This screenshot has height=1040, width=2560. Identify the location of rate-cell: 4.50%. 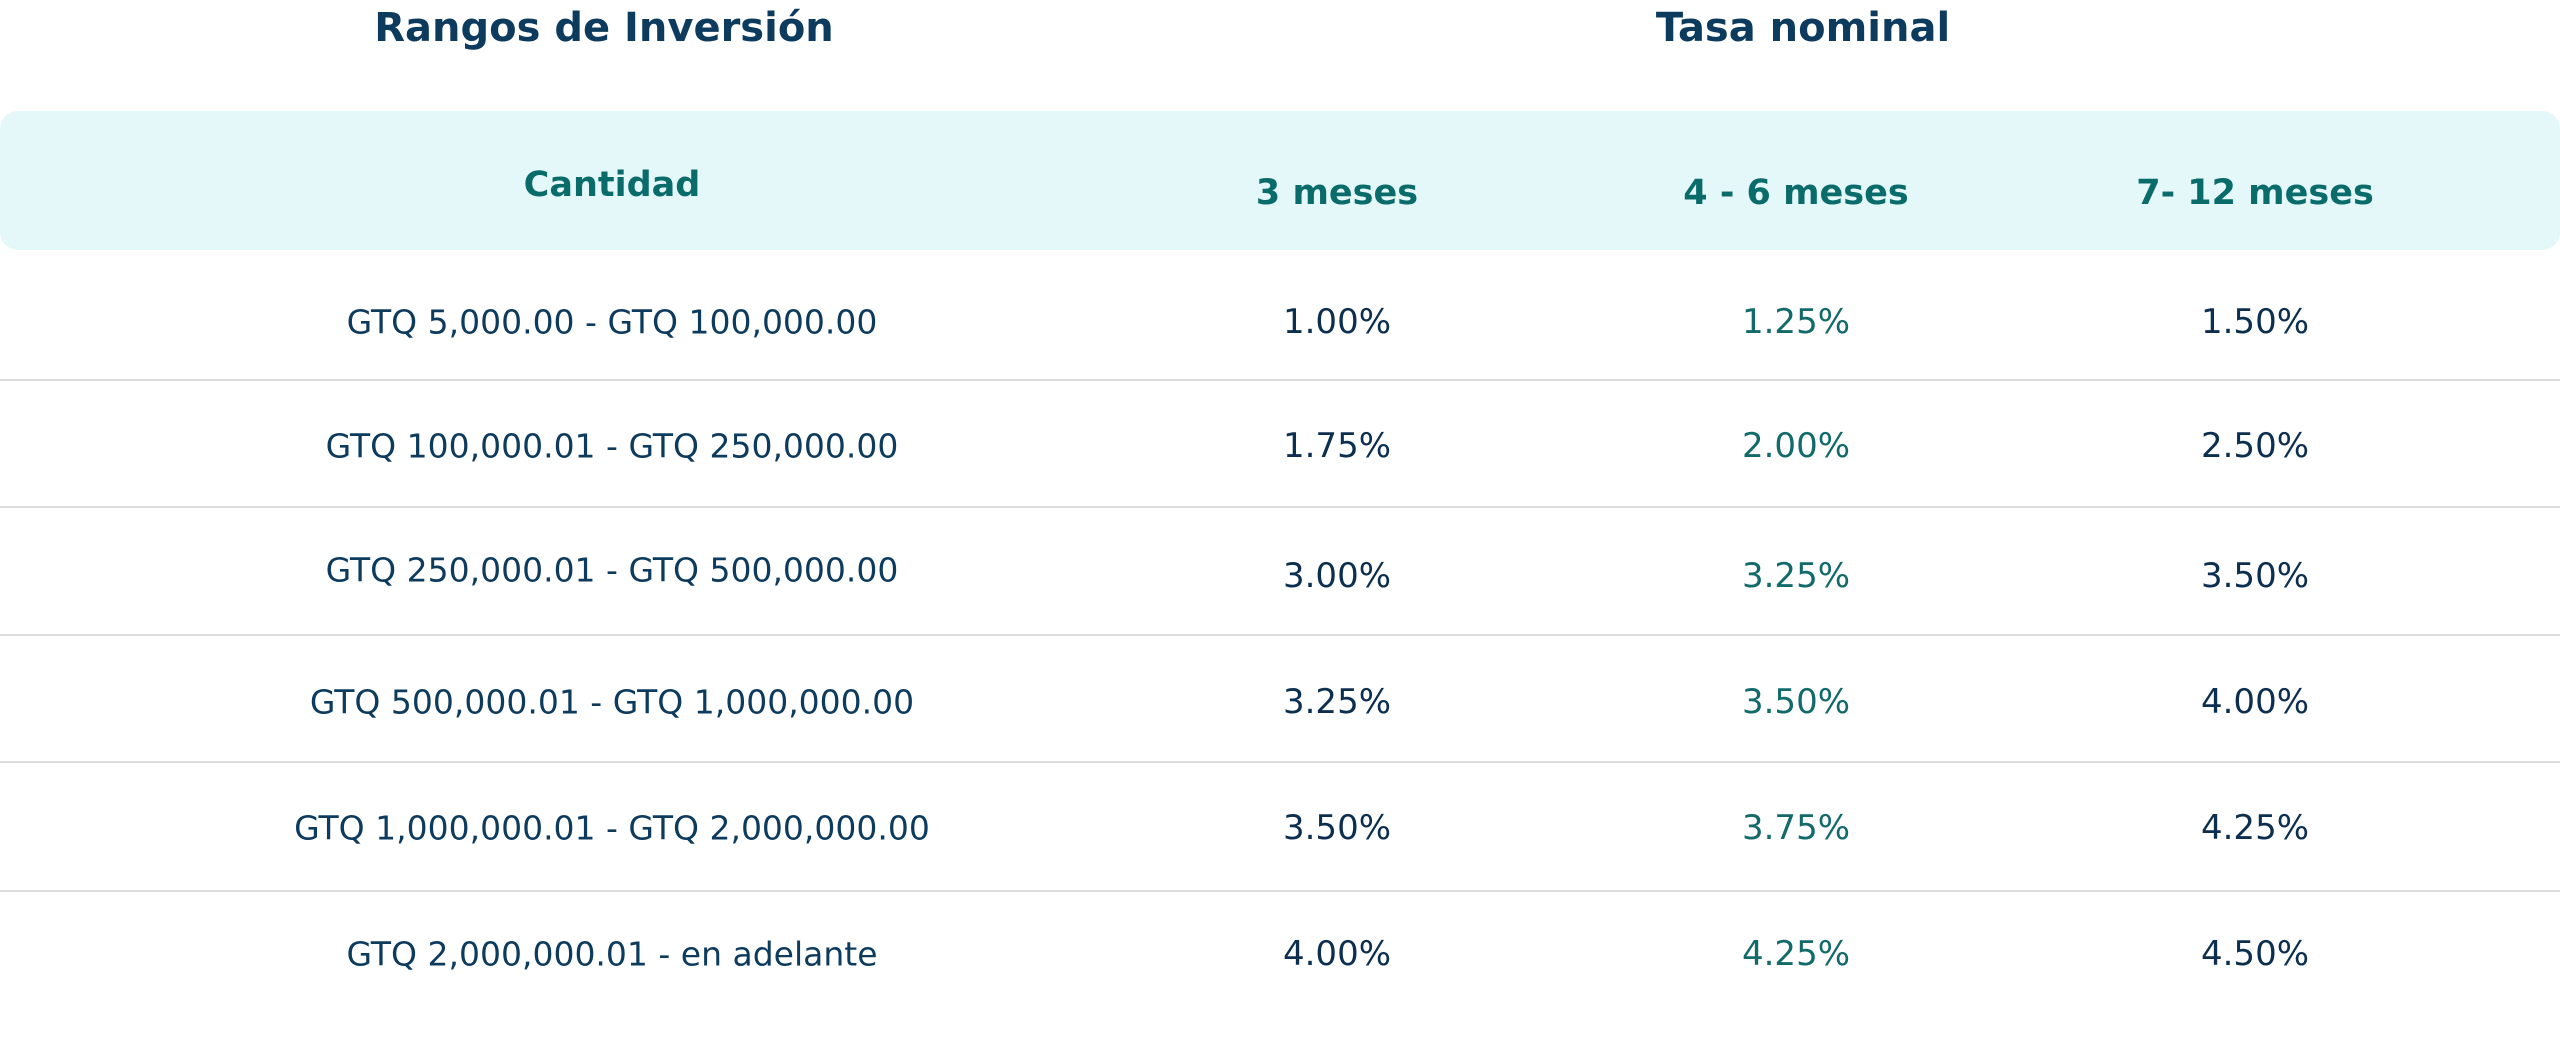
(2255, 954).